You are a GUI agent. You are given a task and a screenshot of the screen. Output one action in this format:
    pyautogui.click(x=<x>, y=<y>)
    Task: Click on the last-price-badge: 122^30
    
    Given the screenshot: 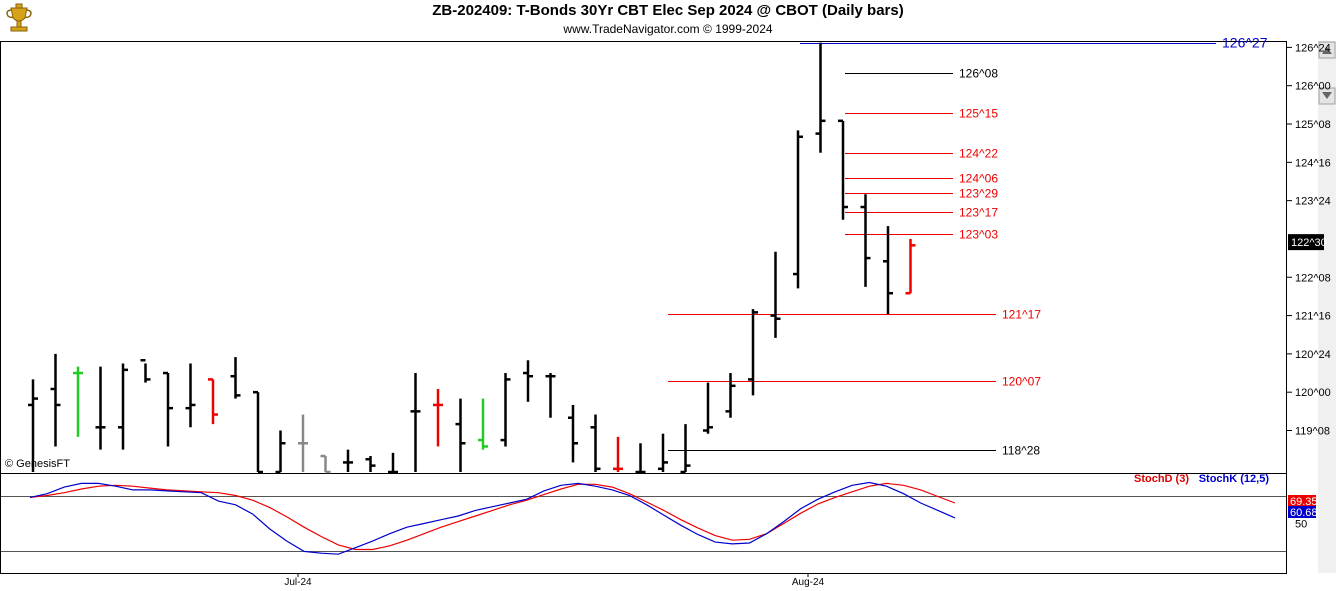 What is the action you would take?
    pyautogui.click(x=1307, y=242)
    